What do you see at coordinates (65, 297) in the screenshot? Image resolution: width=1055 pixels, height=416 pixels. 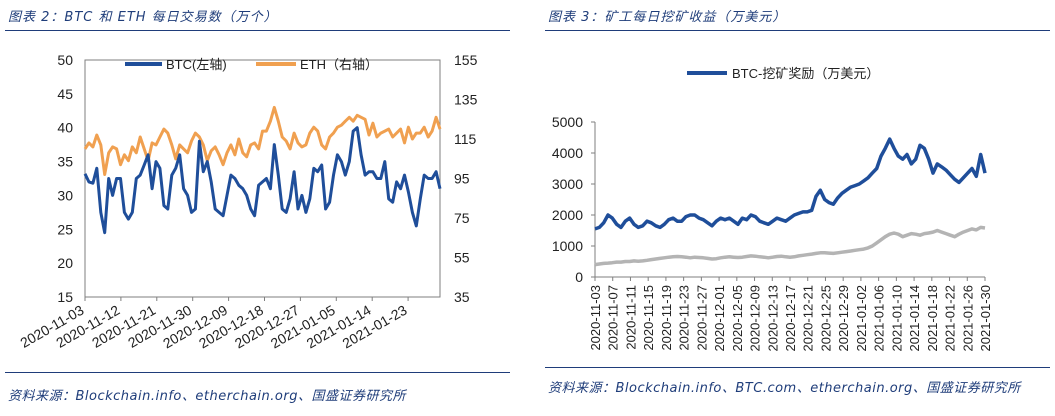 I see `y-tick-label-left: 15` at bounding box center [65, 297].